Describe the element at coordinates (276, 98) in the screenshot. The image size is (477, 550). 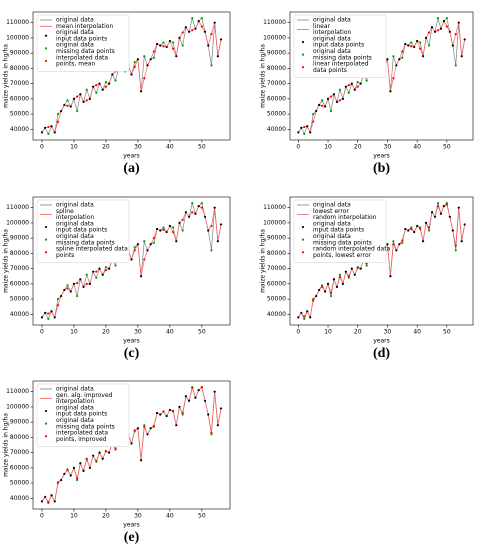
I see `y-tick-label: 60000` at that location.